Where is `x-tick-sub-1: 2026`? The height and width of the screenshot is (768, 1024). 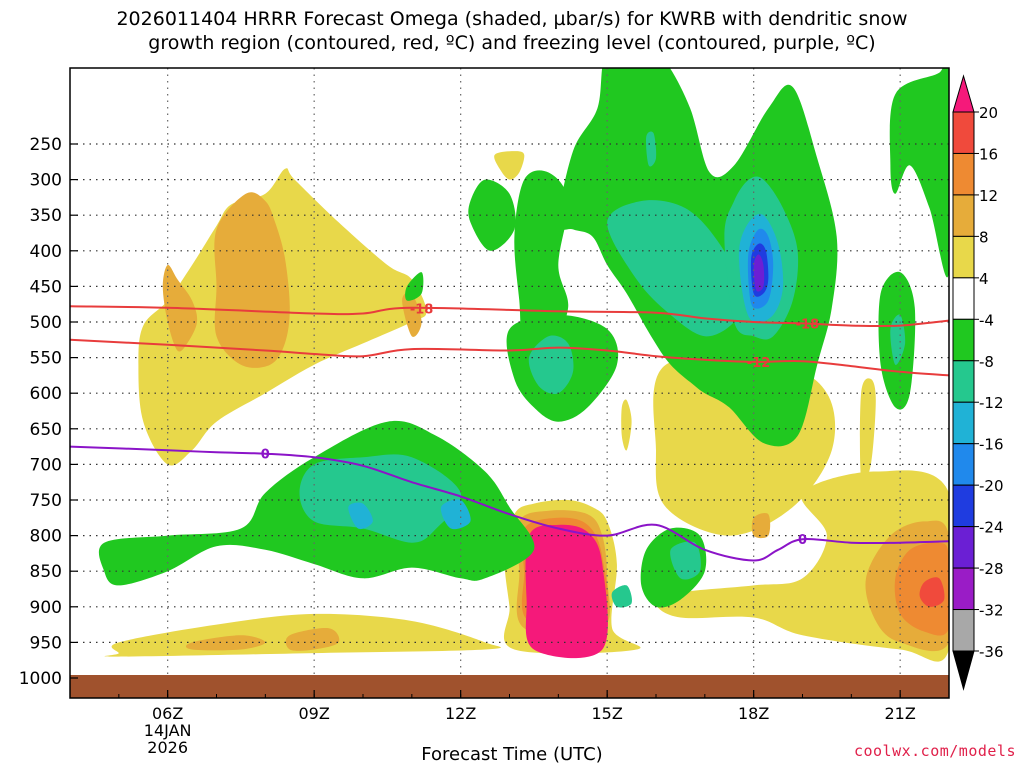
x-tick-sub-1: 2026 is located at coordinates (167, 747).